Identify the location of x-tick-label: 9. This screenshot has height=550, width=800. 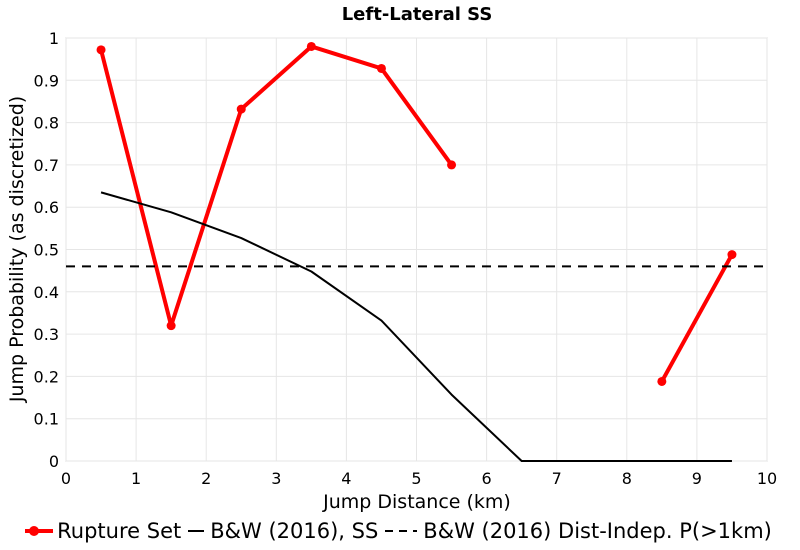
(697, 478).